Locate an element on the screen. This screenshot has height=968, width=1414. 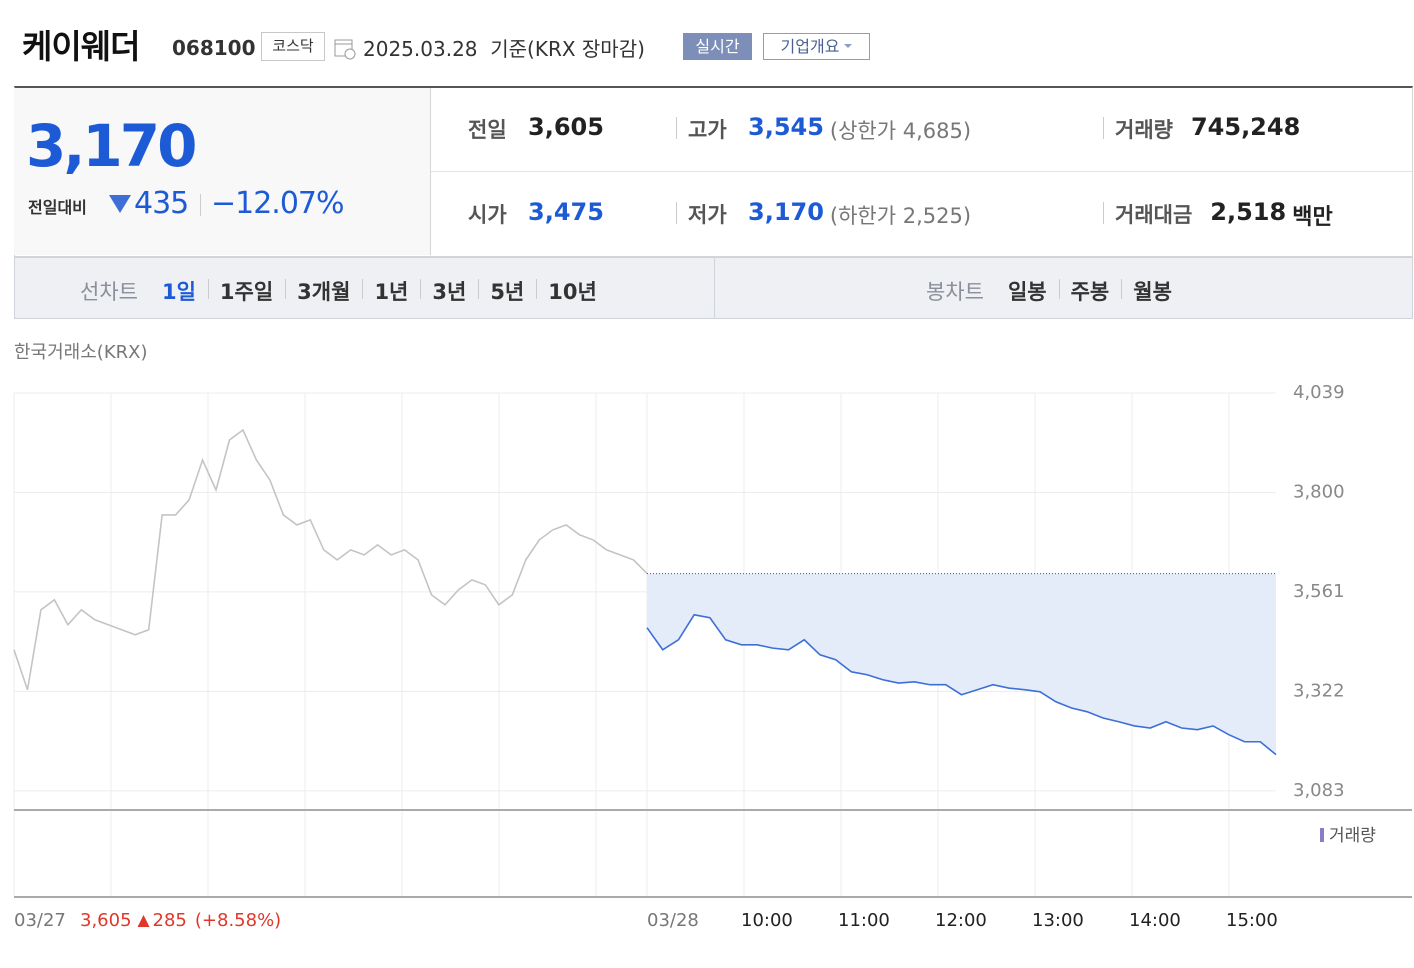
stock-name: 케이웨더 is located at coordinates (81, 46).